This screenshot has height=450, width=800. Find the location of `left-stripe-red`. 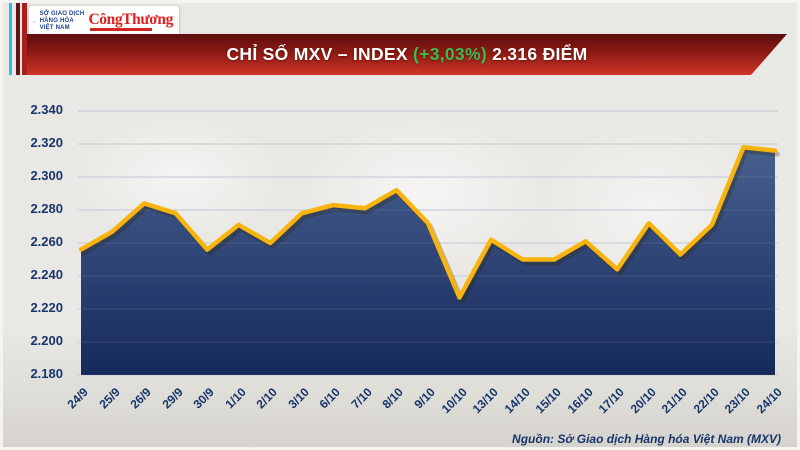

left-stripe-red is located at coordinates (24, 39).